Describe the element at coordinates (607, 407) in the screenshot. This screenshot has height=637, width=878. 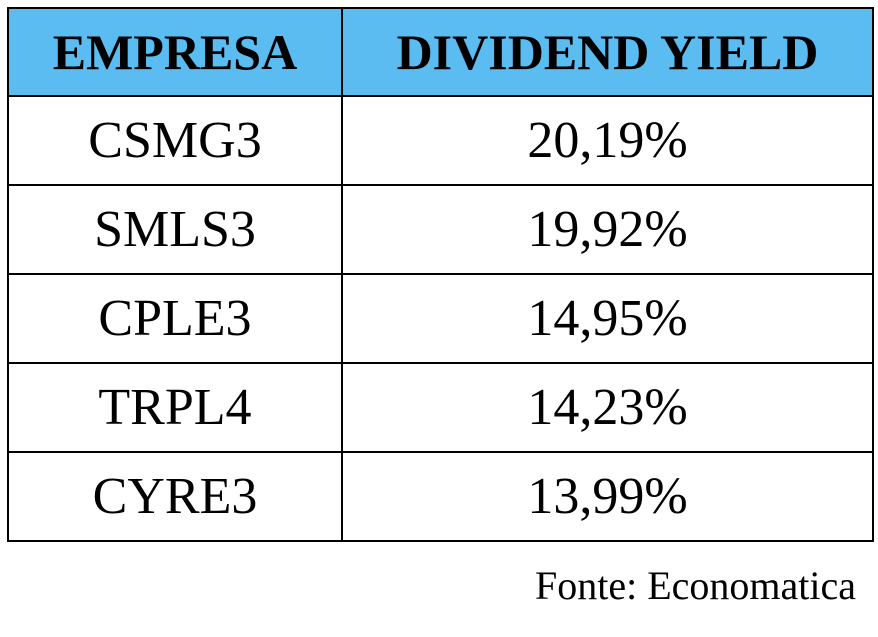
I see `cell-dividend-yield: 14,23%` at that location.